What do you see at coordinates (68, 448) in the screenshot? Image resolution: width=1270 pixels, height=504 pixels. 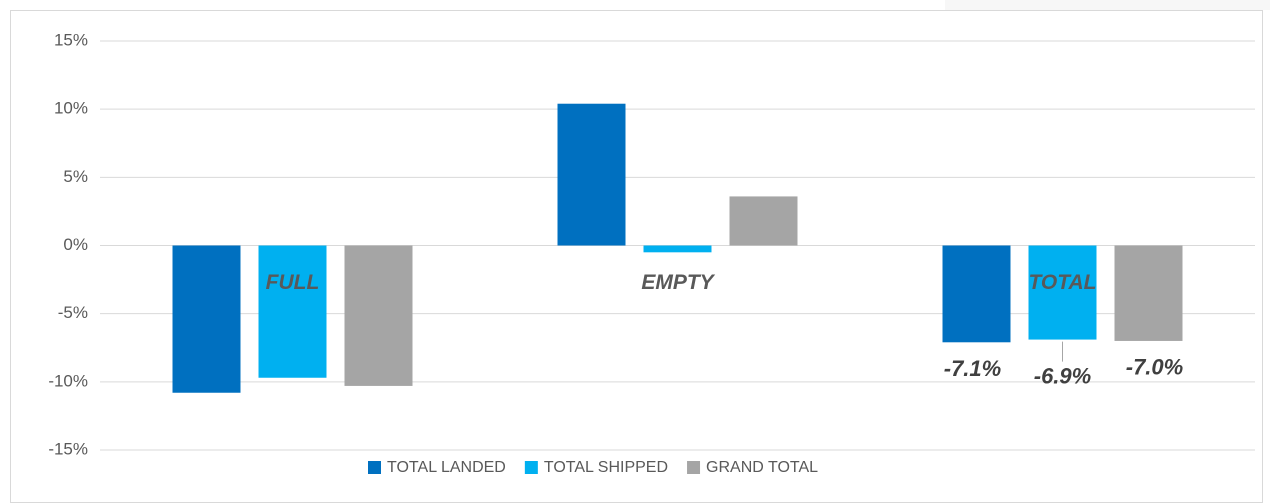 I see `y-tick-label: -15%` at bounding box center [68, 448].